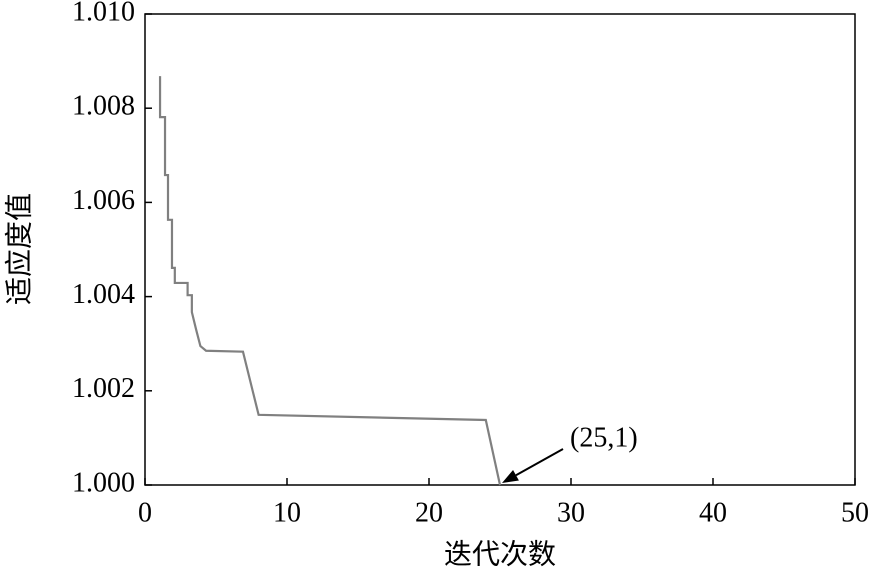  What do you see at coordinates (287, 512) in the screenshot?
I see `x-tick-label: 10` at bounding box center [287, 512].